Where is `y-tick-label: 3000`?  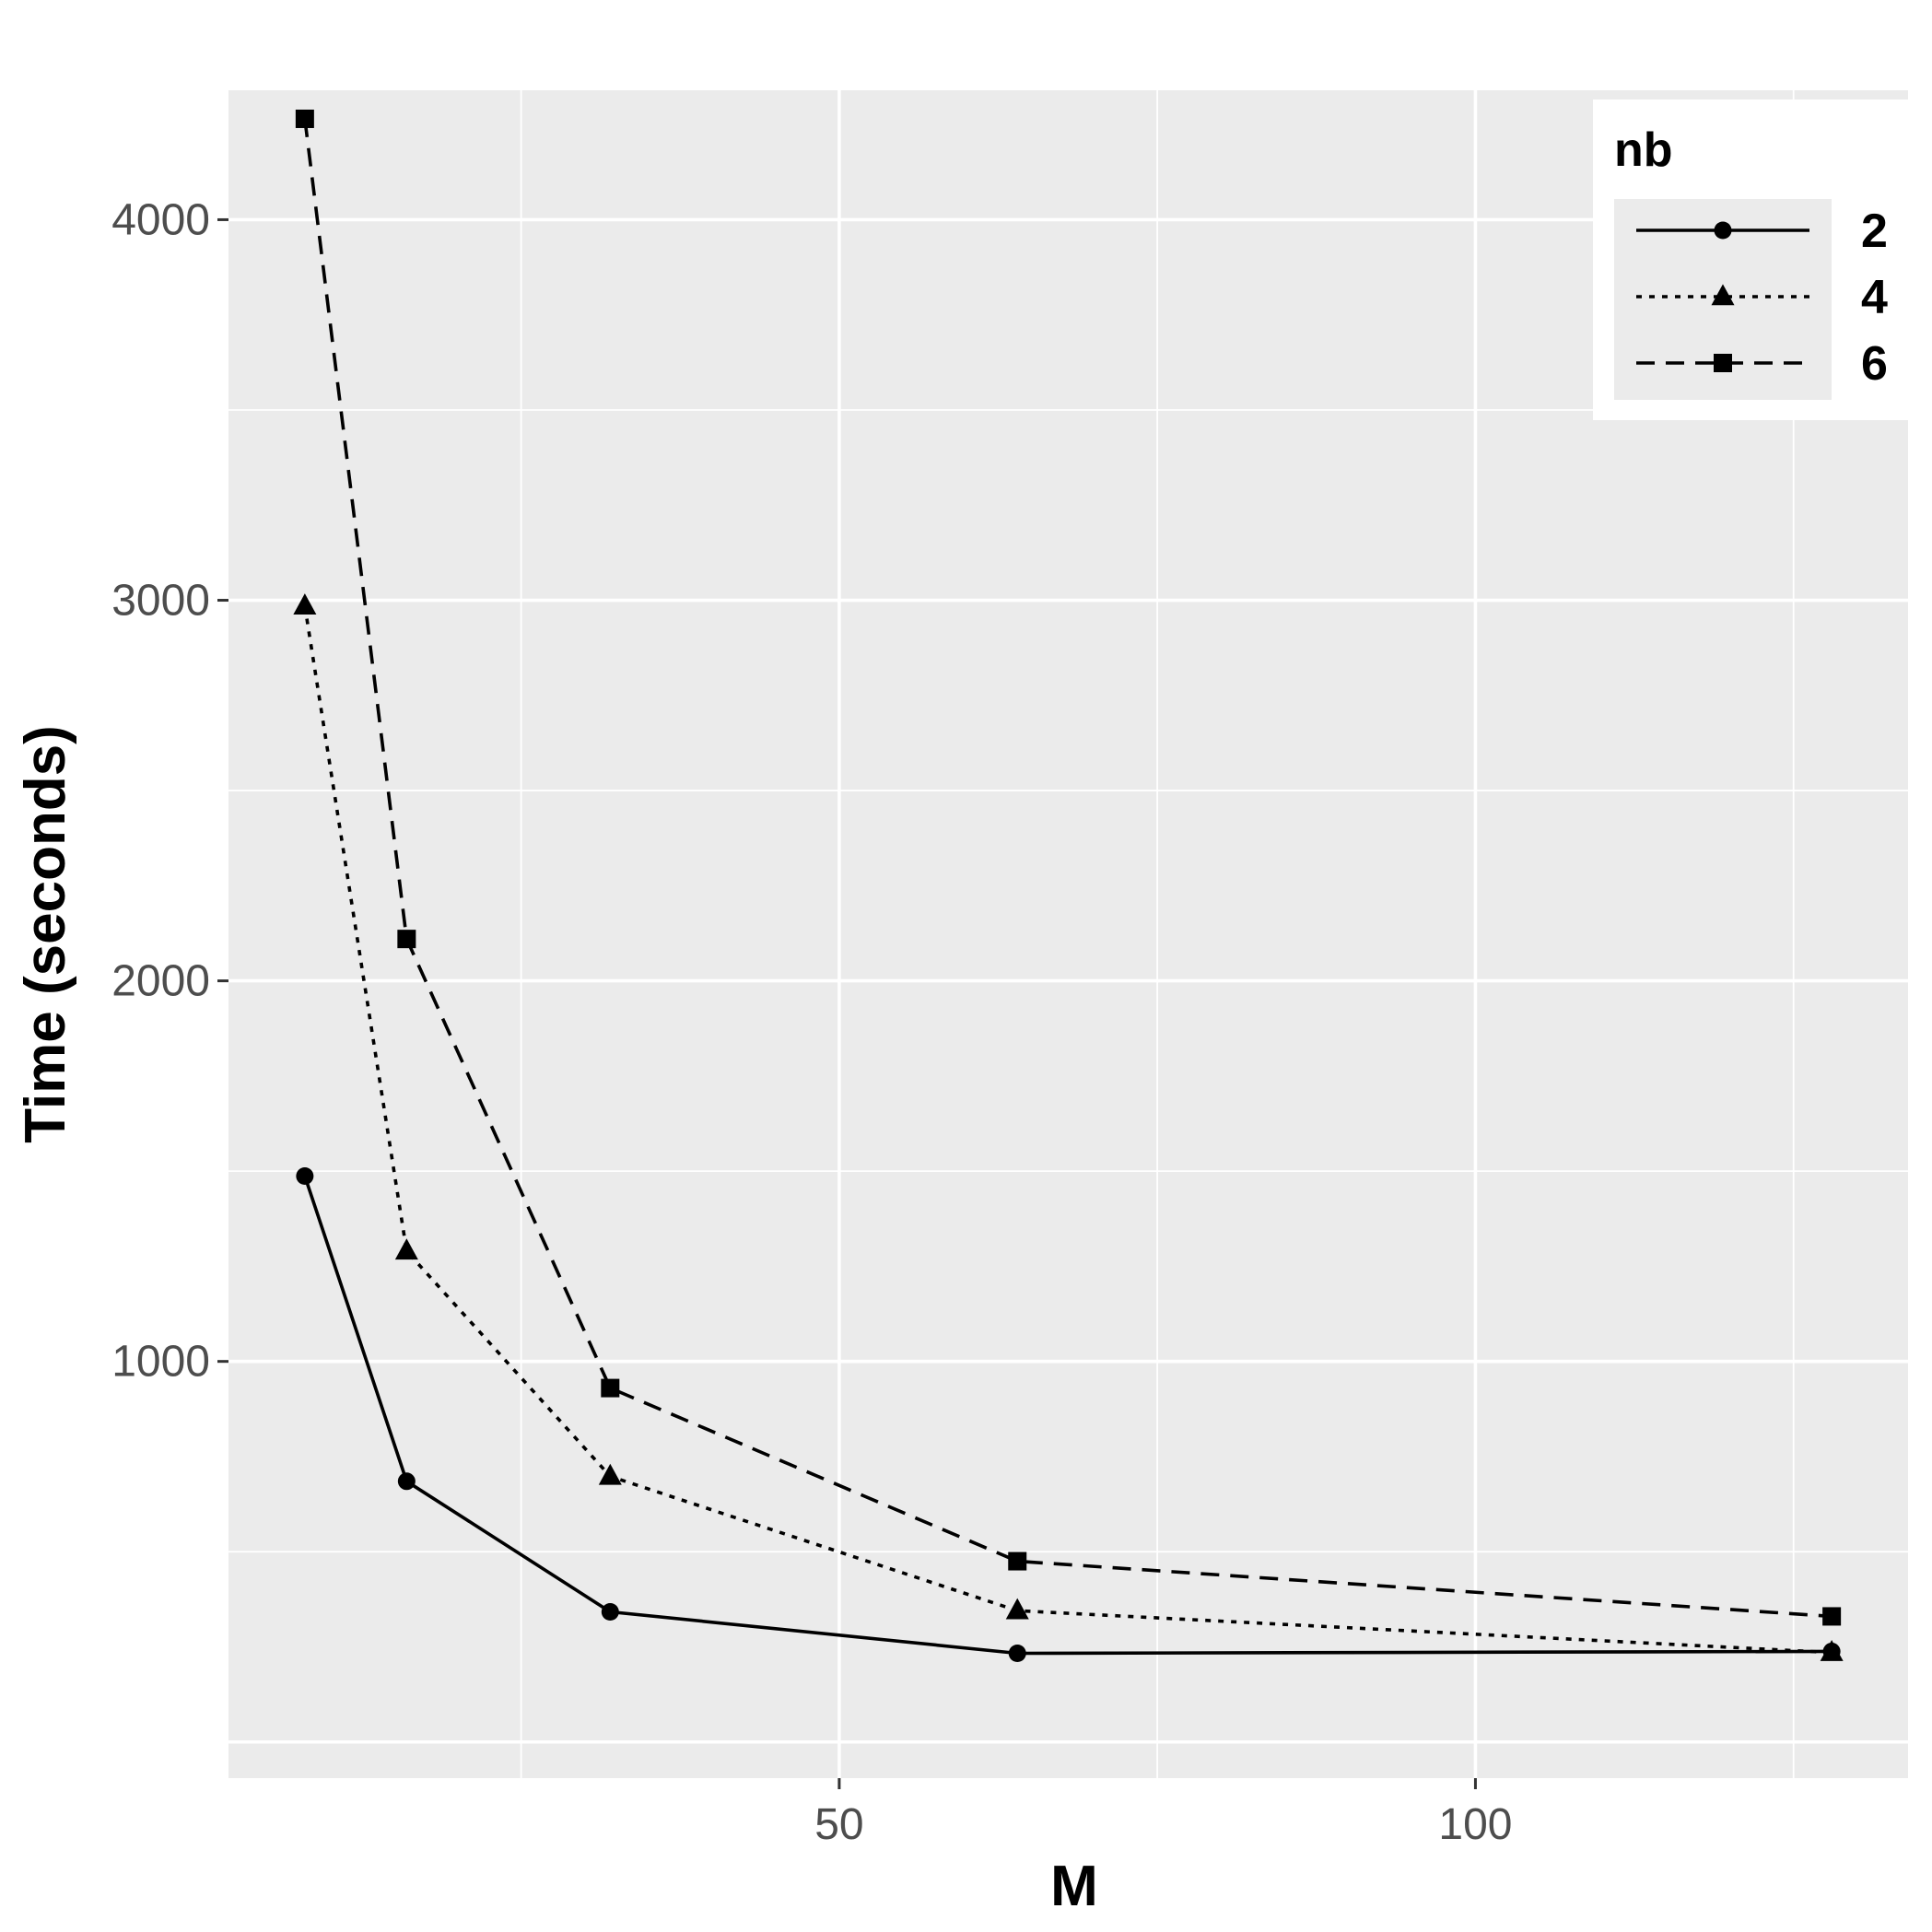 y-tick-label: 3000 is located at coordinates (160, 601).